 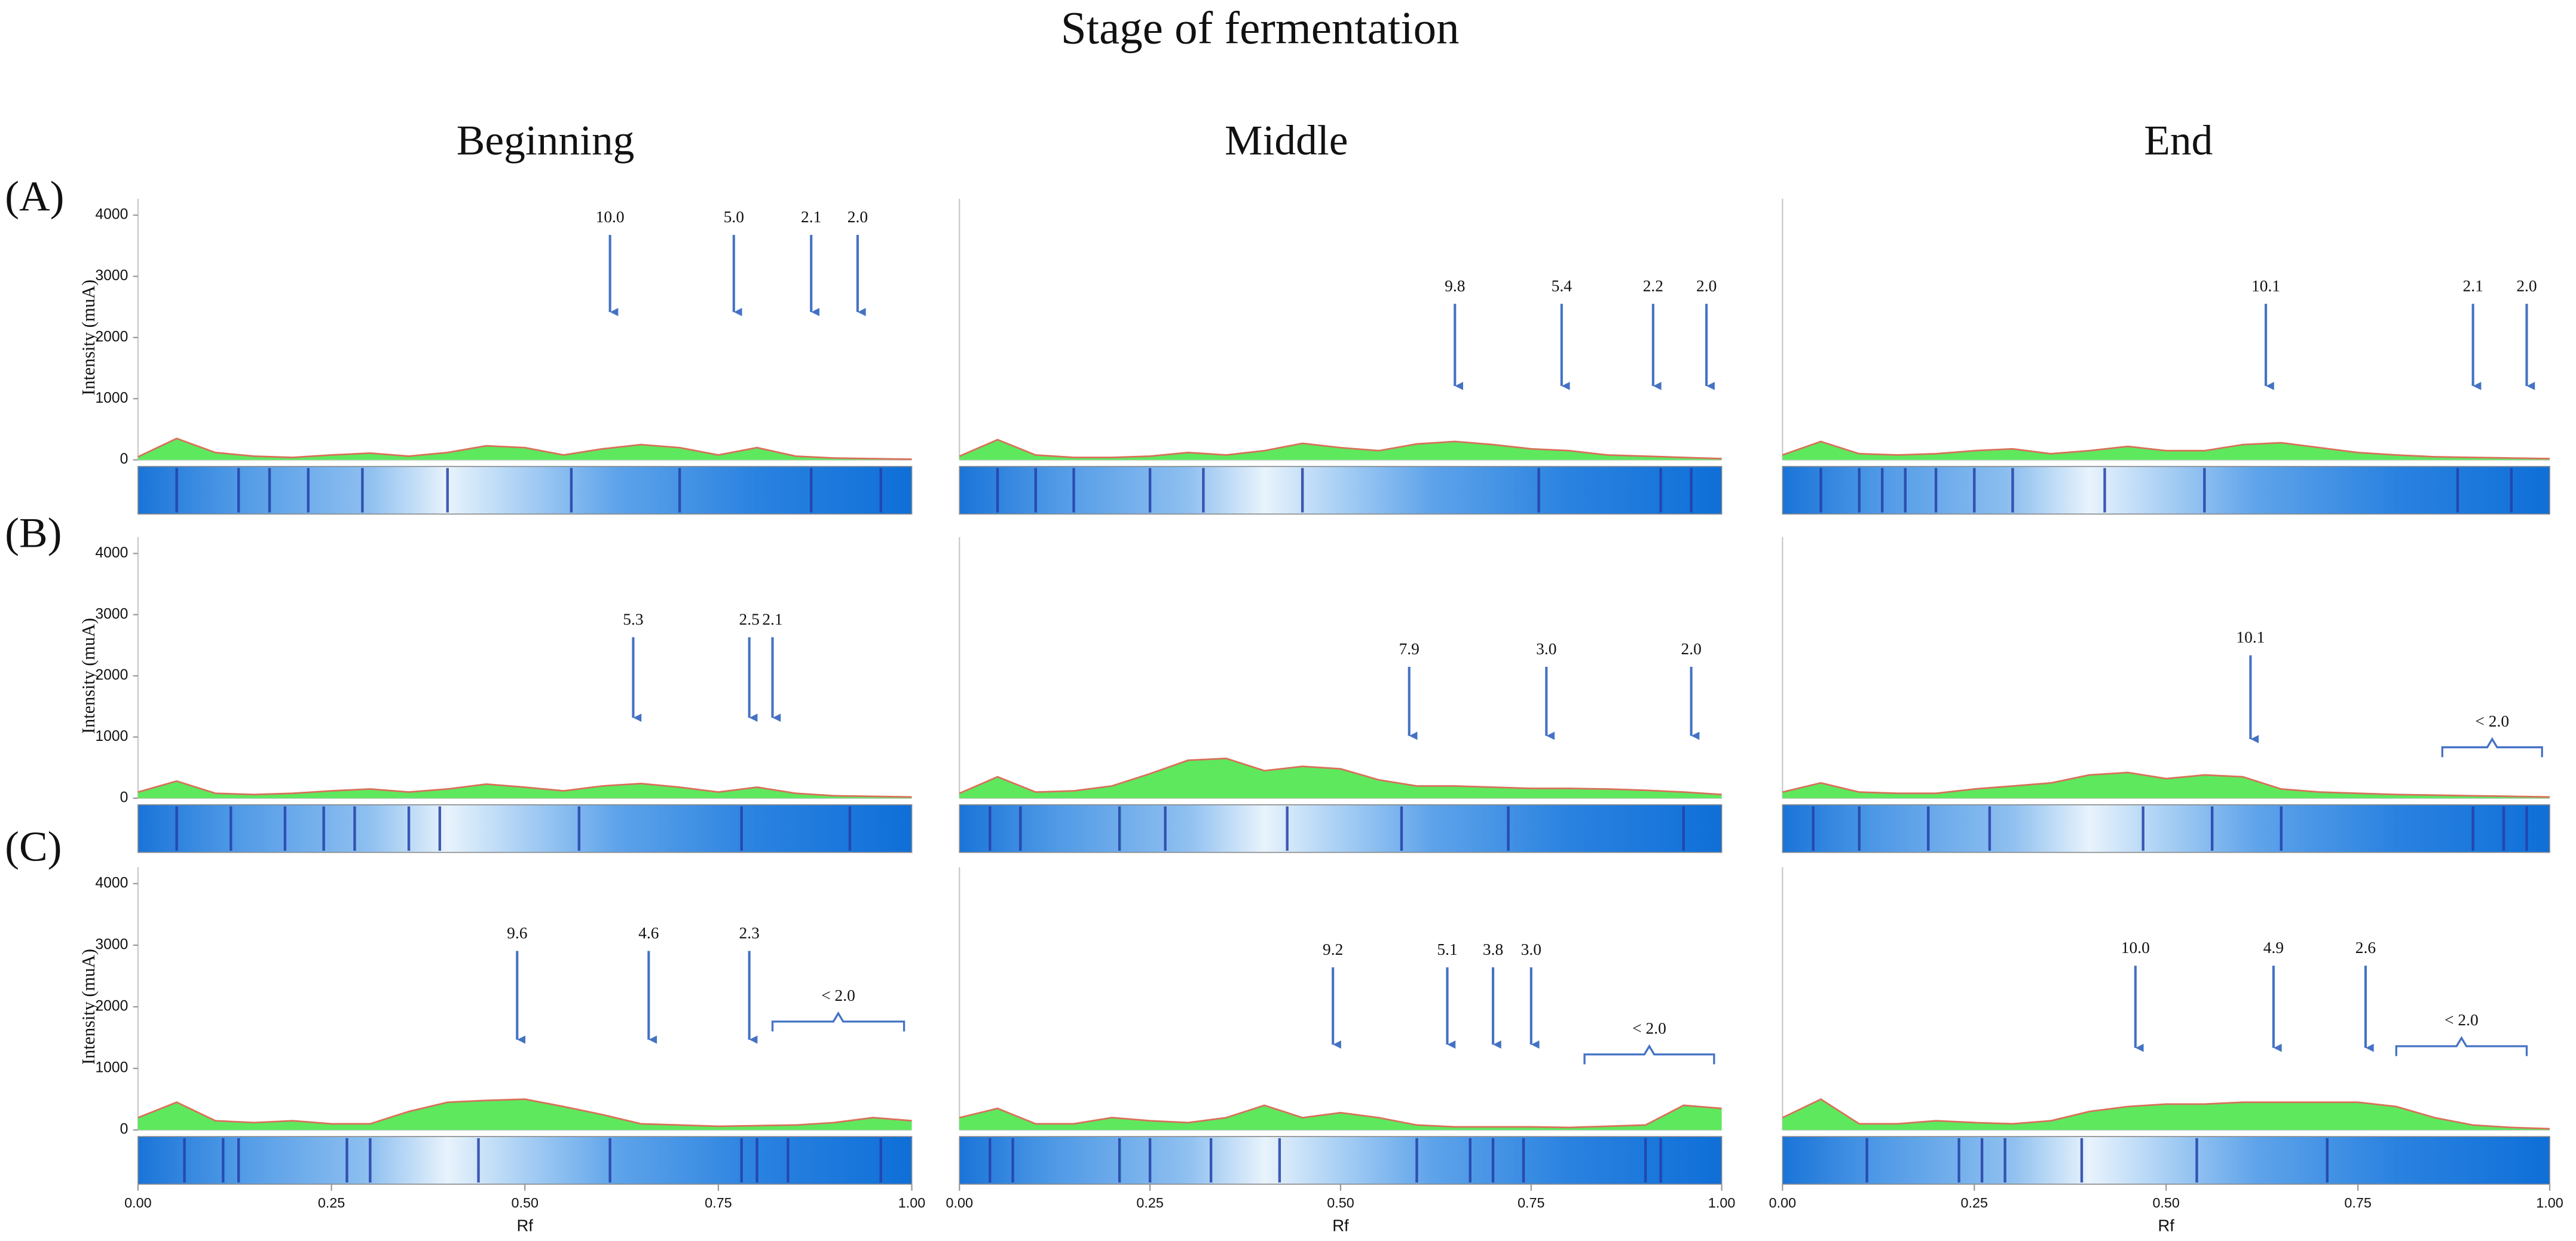 What do you see at coordinates (1562, 286) in the screenshot?
I see `annotation-label: 5.4` at bounding box center [1562, 286].